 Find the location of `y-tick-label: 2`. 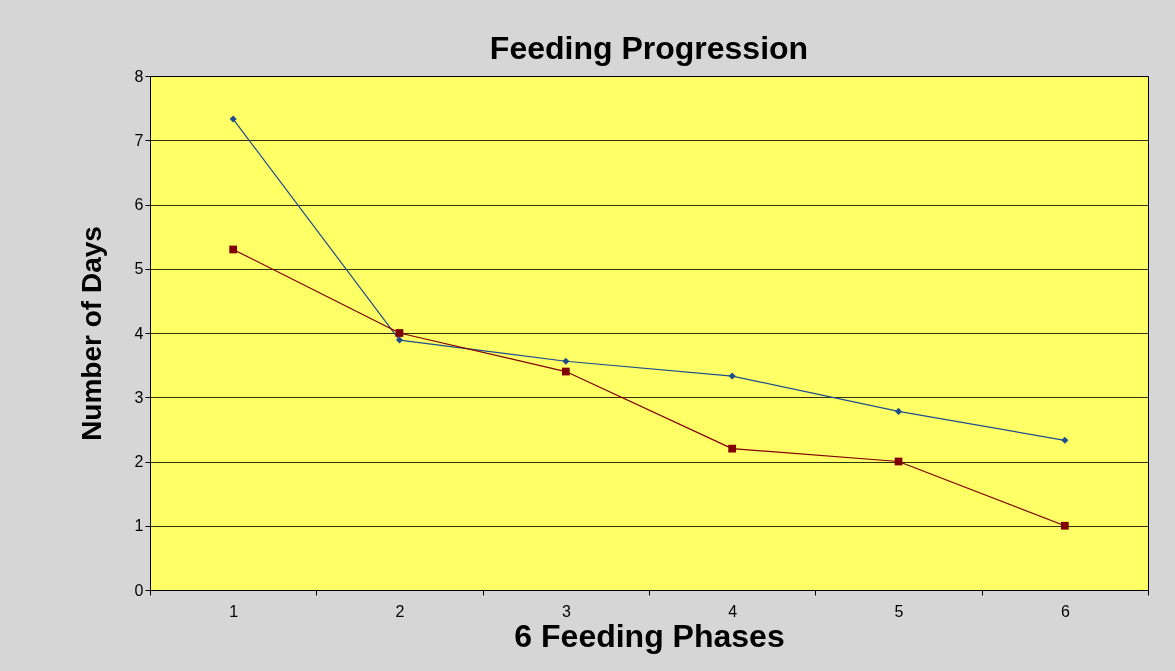

y-tick-label: 2 is located at coordinates (139, 461).